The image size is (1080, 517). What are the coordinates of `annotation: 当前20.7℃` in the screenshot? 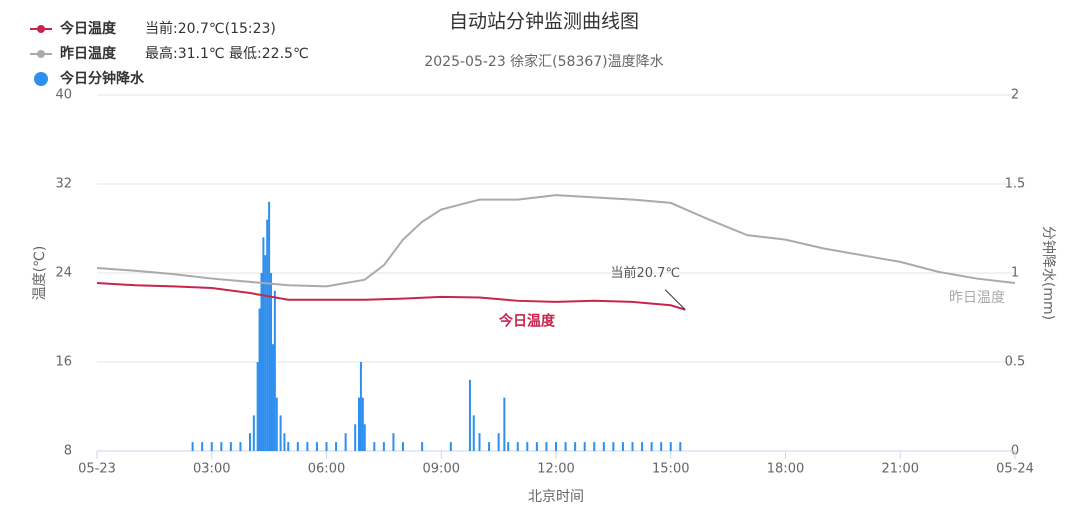 It's located at (646, 273).